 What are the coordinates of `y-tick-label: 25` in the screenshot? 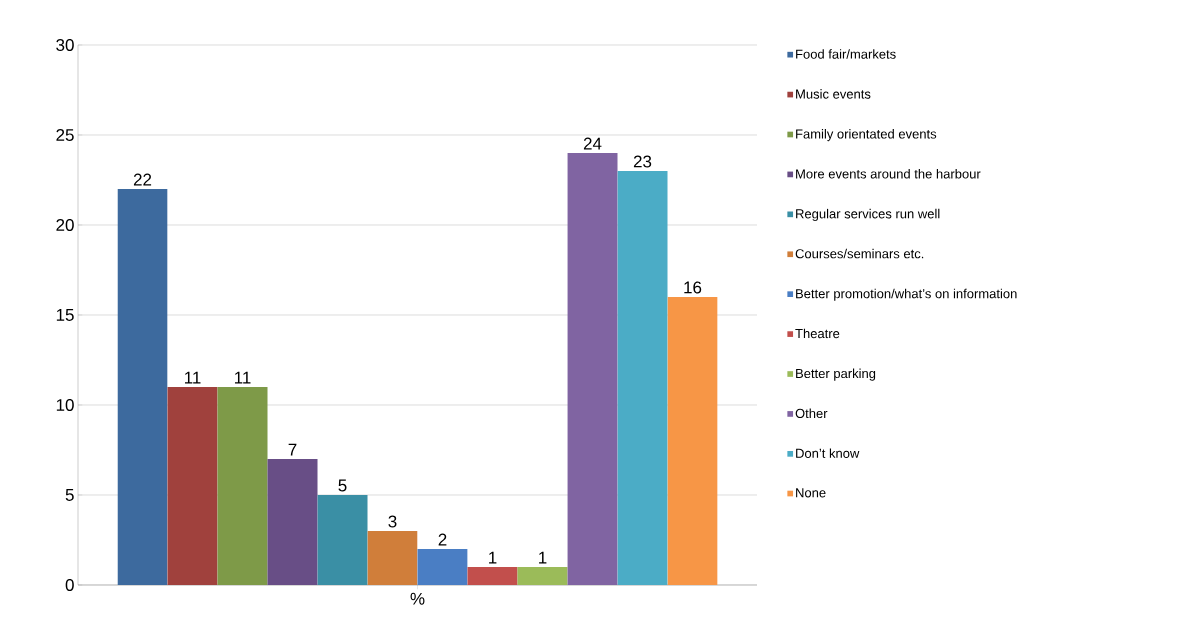 It's located at (65, 135).